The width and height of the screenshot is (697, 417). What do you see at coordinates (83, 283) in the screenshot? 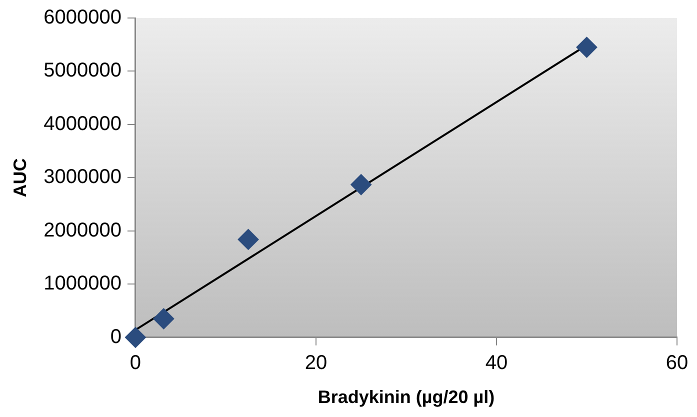
I see `y-tick-label: 1000000` at bounding box center [83, 283].